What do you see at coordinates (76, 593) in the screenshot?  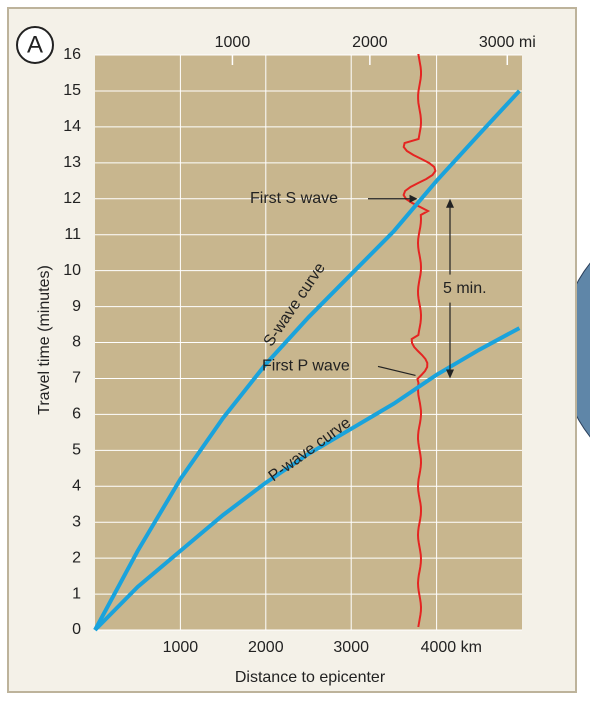 I see `y-tick-label: 1` at bounding box center [76, 593].